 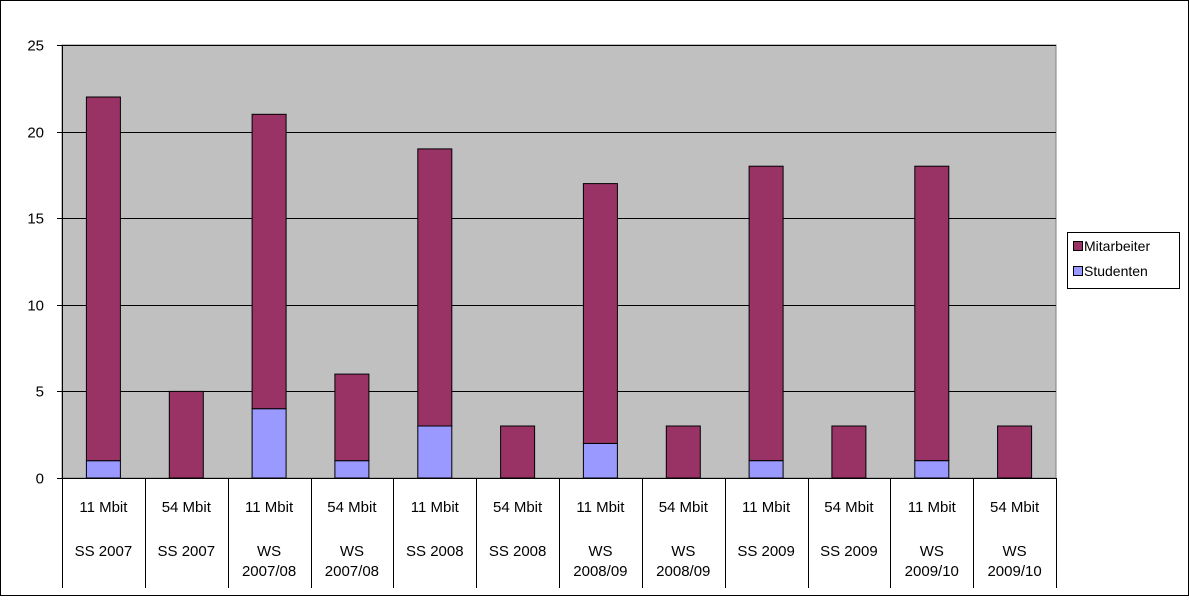 What do you see at coordinates (40, 392) in the screenshot?
I see `y-tick-label: 5` at bounding box center [40, 392].